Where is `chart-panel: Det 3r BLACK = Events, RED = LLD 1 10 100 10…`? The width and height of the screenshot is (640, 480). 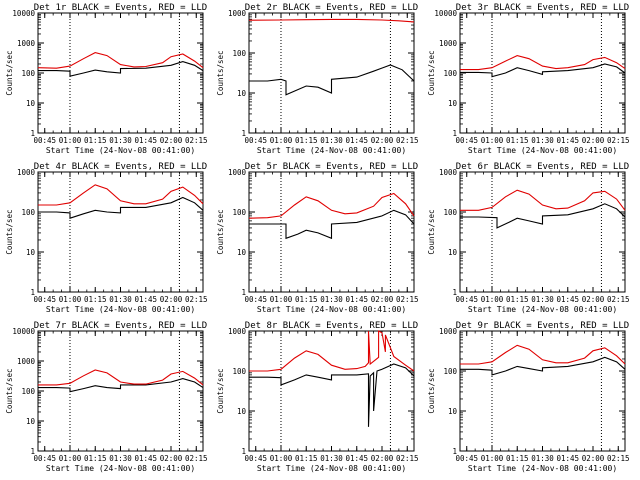
chart-panel: Det 3r BLACK = Events, RED = LLD 1 10 100 10… is located at coordinates (528, 79).